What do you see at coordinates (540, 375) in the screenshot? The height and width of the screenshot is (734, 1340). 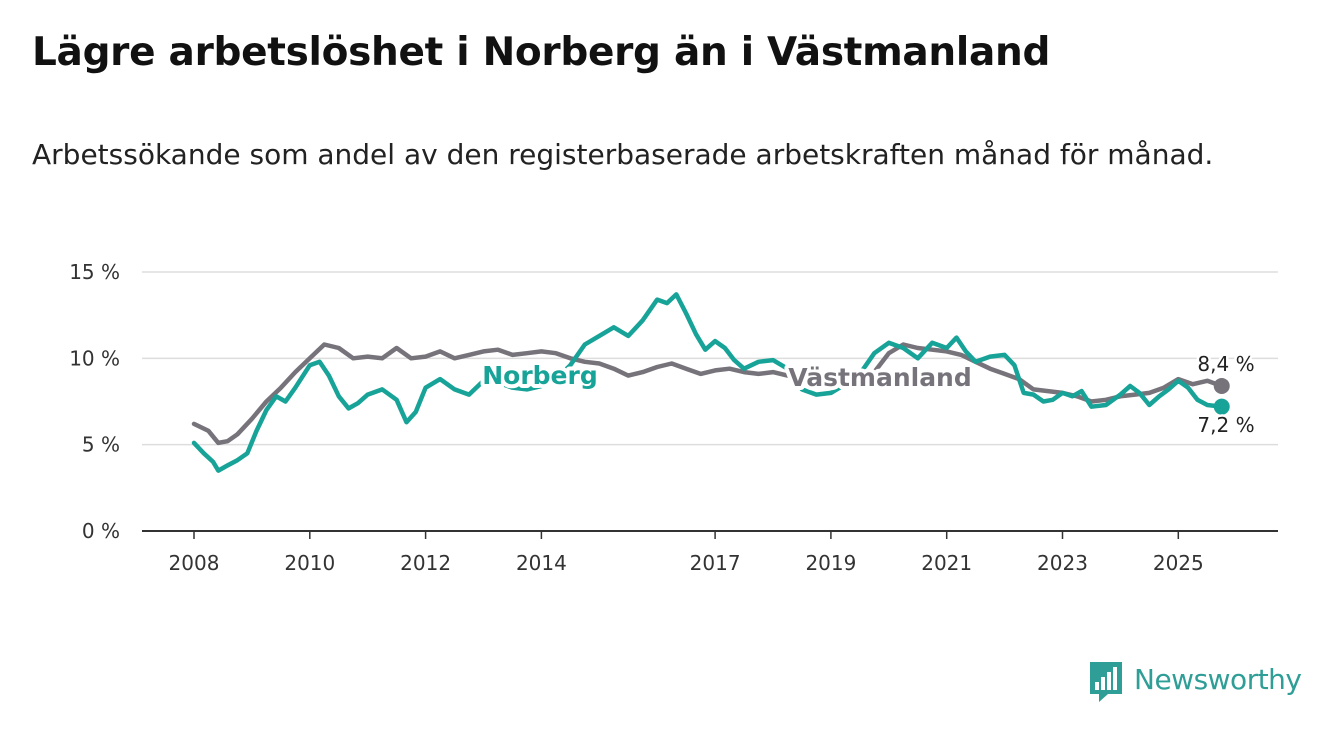 I see `series-label-norberg: Norberg` at bounding box center [540, 375].